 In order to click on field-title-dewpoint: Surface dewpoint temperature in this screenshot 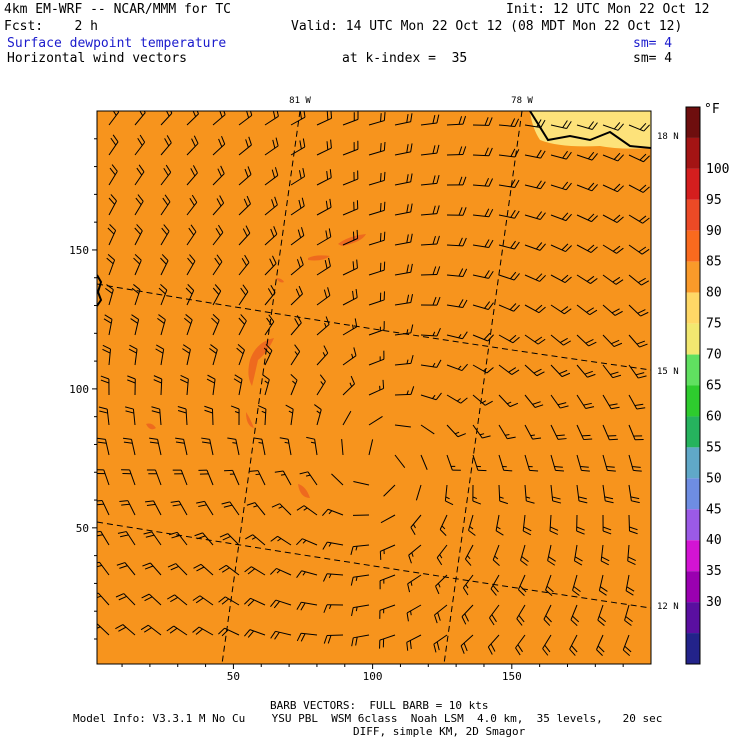, I will do `click(117, 43)`.